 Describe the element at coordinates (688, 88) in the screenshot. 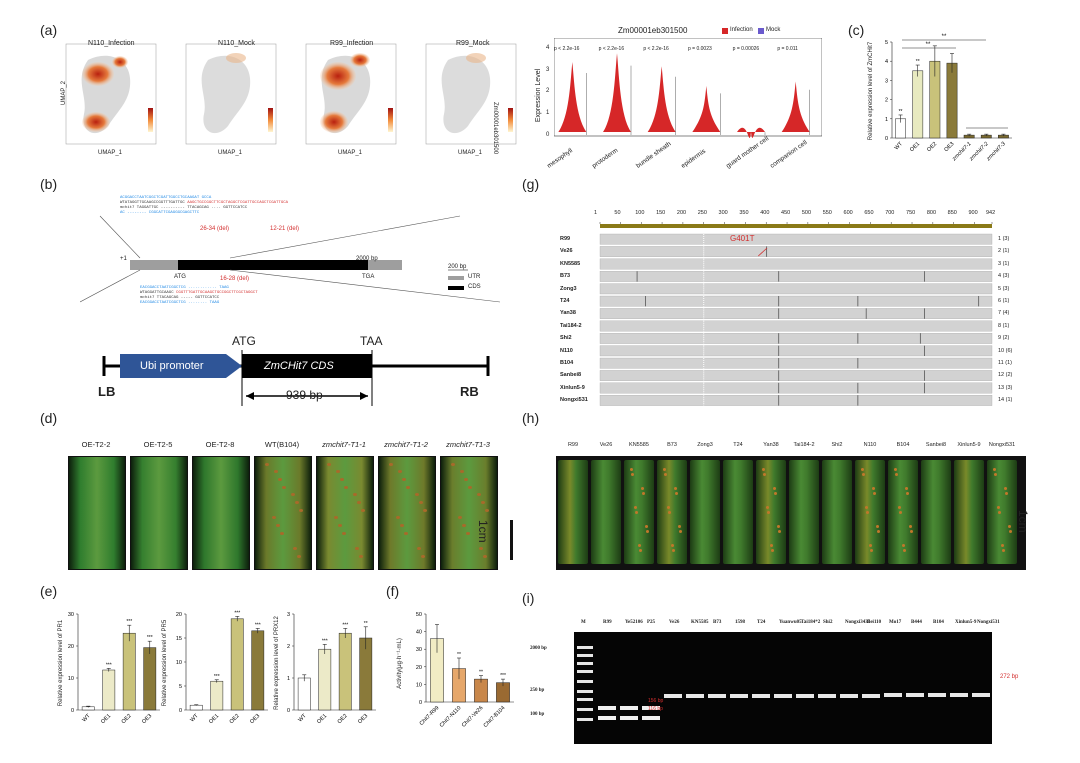

I see `violin-svg` at that location.